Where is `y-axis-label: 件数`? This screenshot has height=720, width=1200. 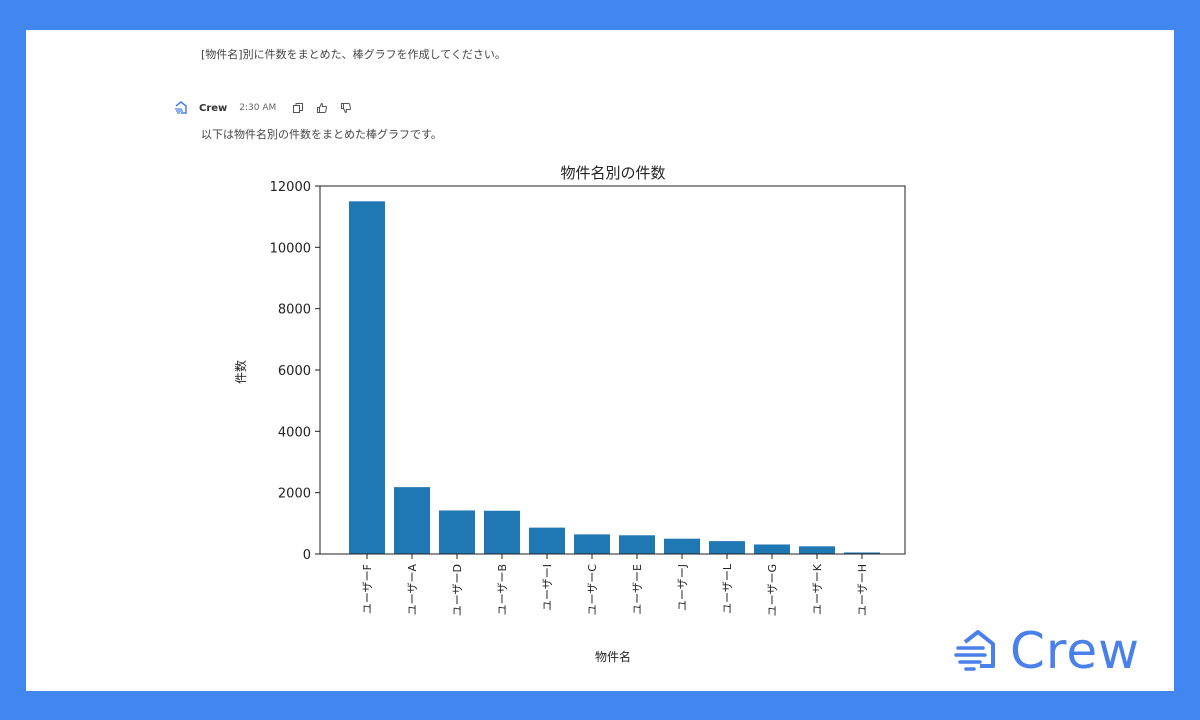 y-axis-label: 件数 is located at coordinates (240, 372).